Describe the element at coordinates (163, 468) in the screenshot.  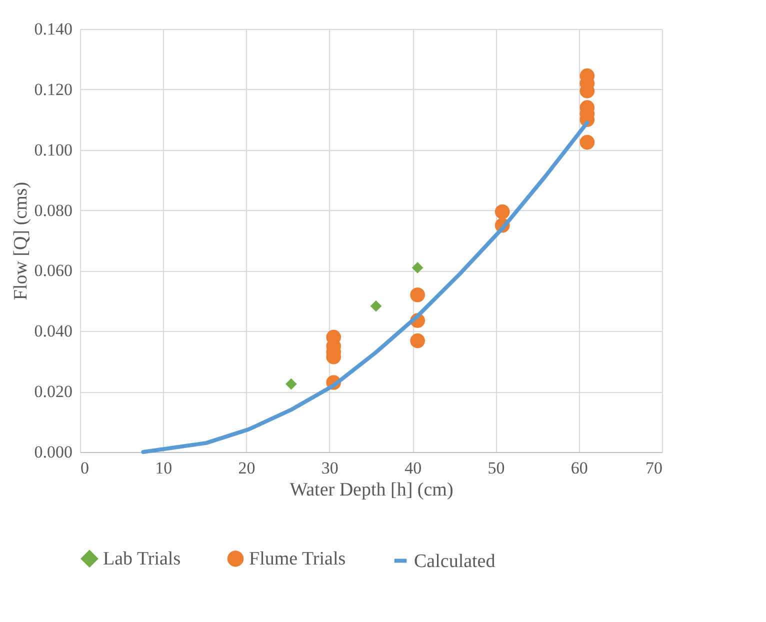
I see `x-tick-label: 10` at that location.